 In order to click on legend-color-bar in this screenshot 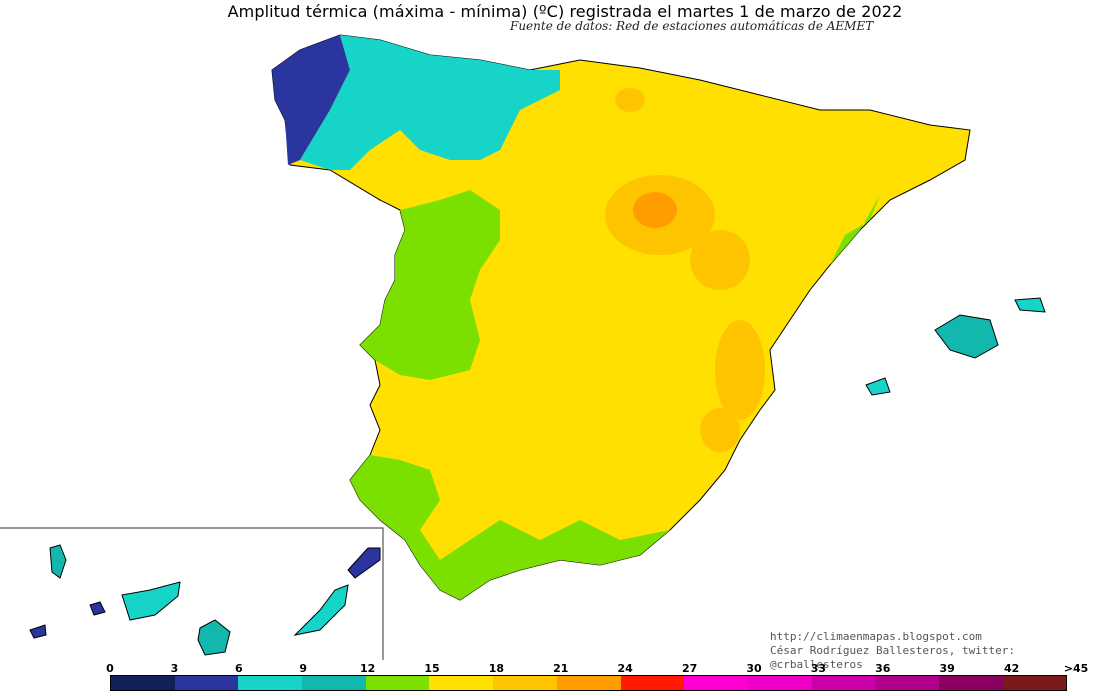, I will do `click(589, 683)`.